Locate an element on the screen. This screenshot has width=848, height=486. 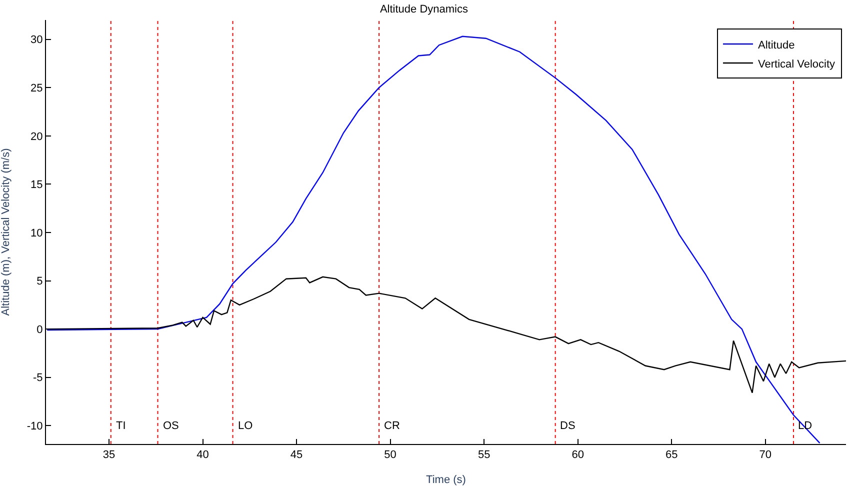
ref-line-label: TI is located at coordinates (121, 426).